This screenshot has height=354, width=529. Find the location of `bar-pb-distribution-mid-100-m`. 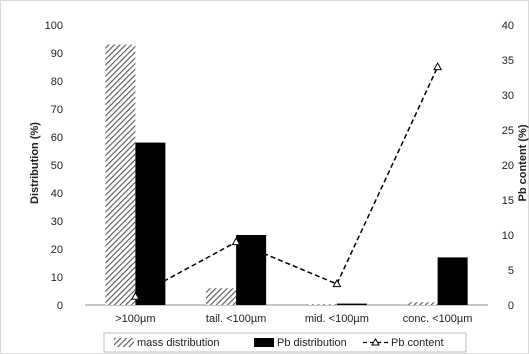

bar-pb-distribution-mid-100-m is located at coordinates (351, 304).